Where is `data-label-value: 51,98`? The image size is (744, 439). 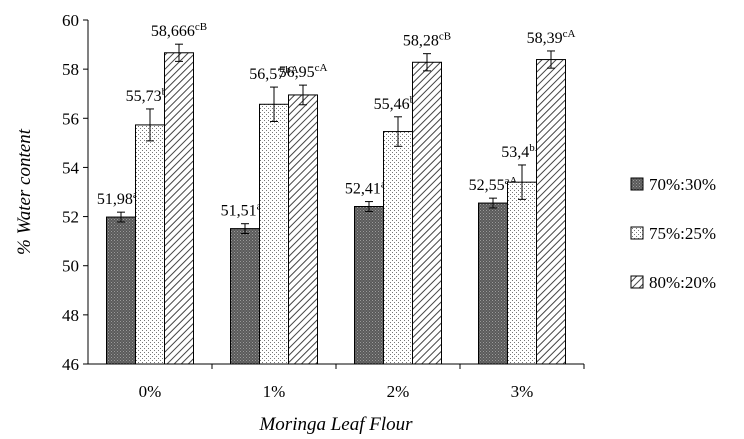 data-label-value: 51,98 is located at coordinates (115, 199).